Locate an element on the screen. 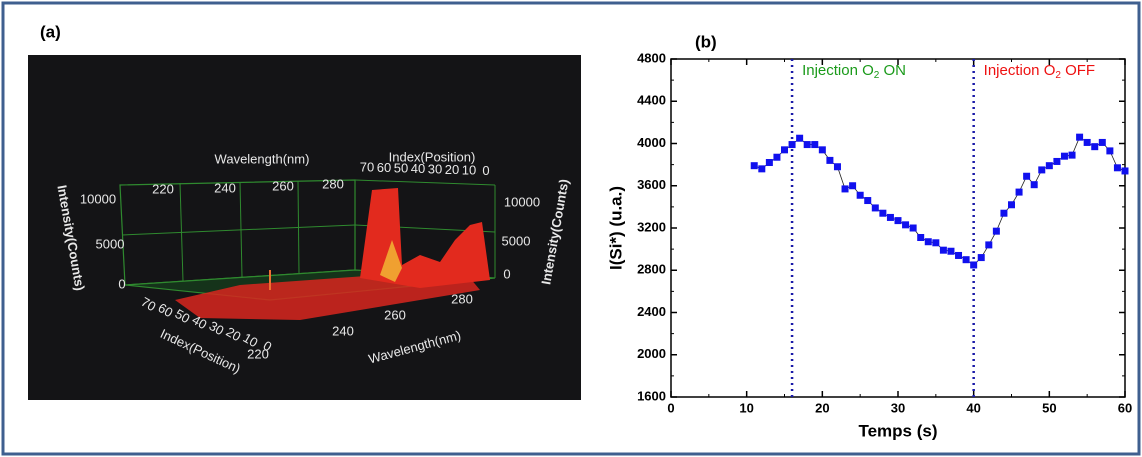 The height and width of the screenshot is (457, 1142). annotation-part: 2 is located at coordinates (877, 75).